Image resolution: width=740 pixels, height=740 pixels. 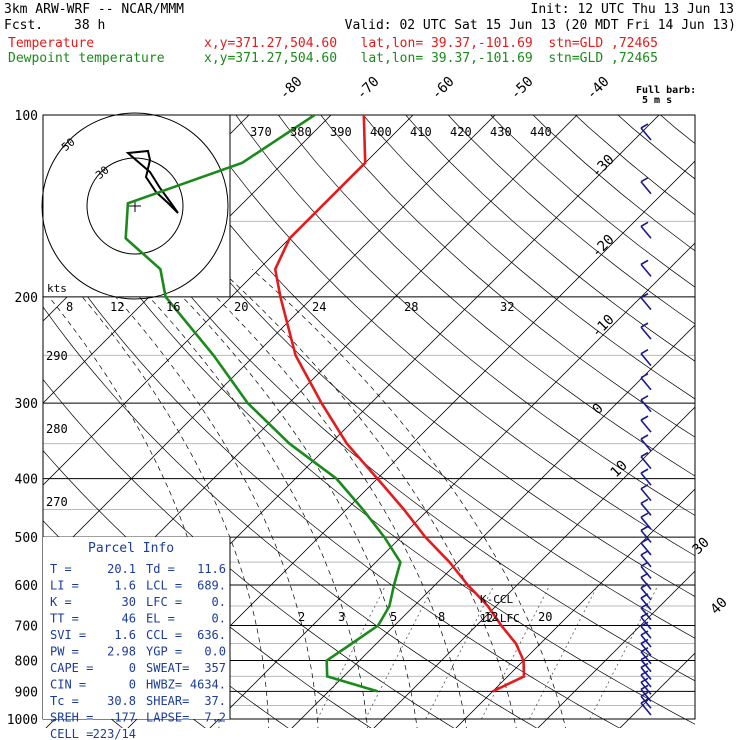 What do you see at coordinates (167, 668) in the screenshot?
I see `parcel-key: SWEAT=` at bounding box center [167, 668].